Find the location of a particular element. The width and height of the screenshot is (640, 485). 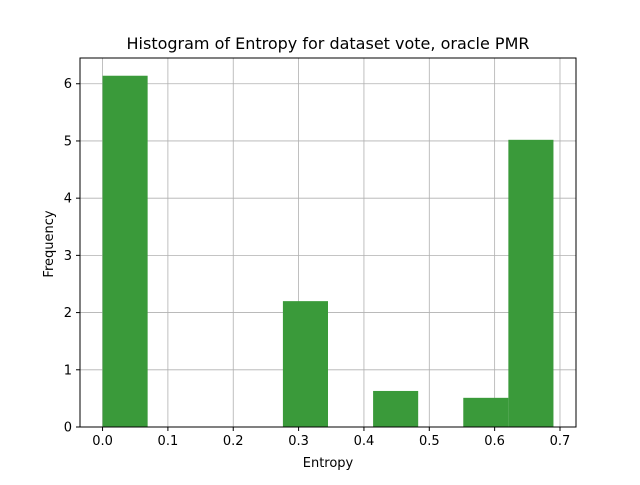

y-tick-label: 1 is located at coordinates (68, 370).